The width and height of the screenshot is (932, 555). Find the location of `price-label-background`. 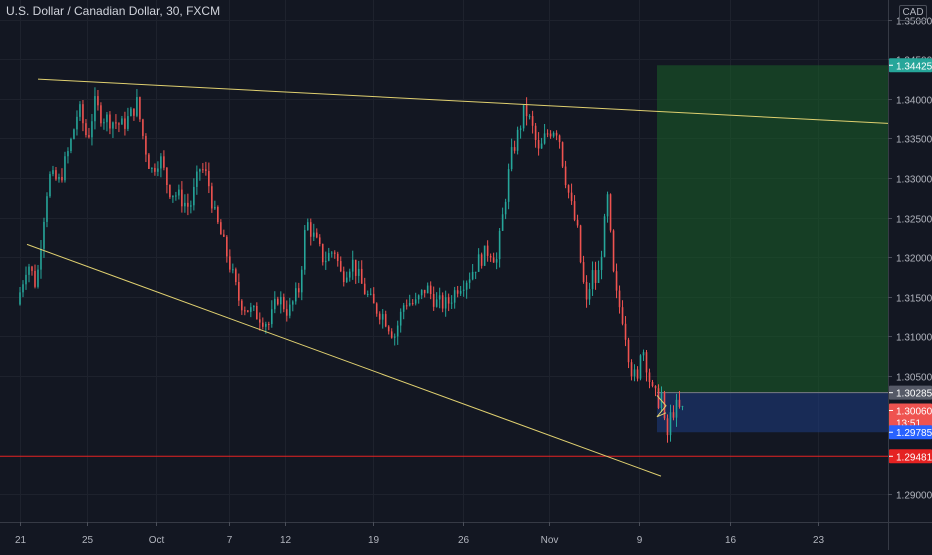

price-label-background is located at coordinates (910, 432).